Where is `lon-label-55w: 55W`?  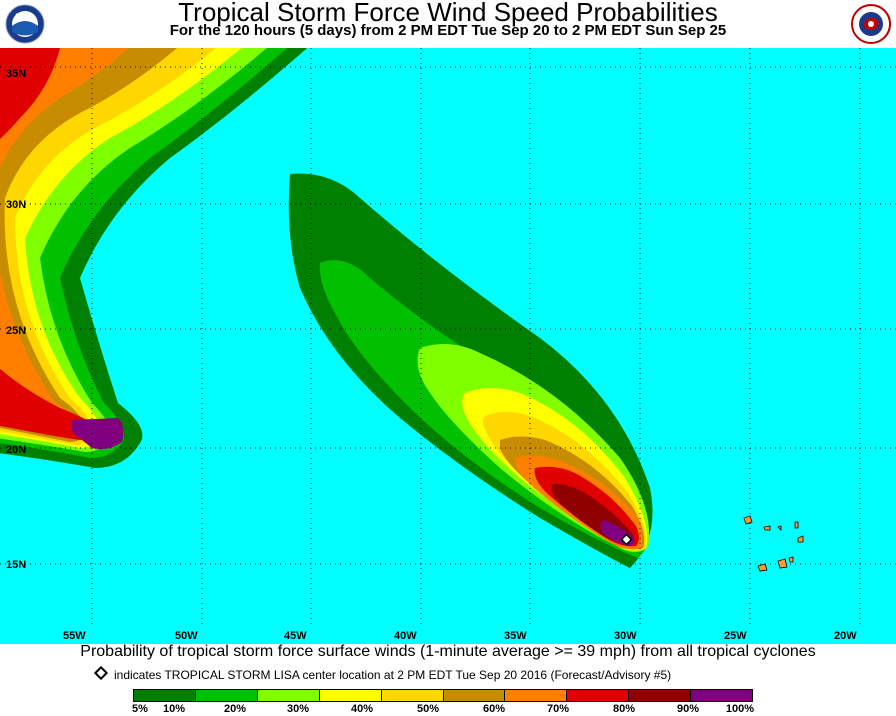 lon-label-55w: 55W is located at coordinates (74, 636).